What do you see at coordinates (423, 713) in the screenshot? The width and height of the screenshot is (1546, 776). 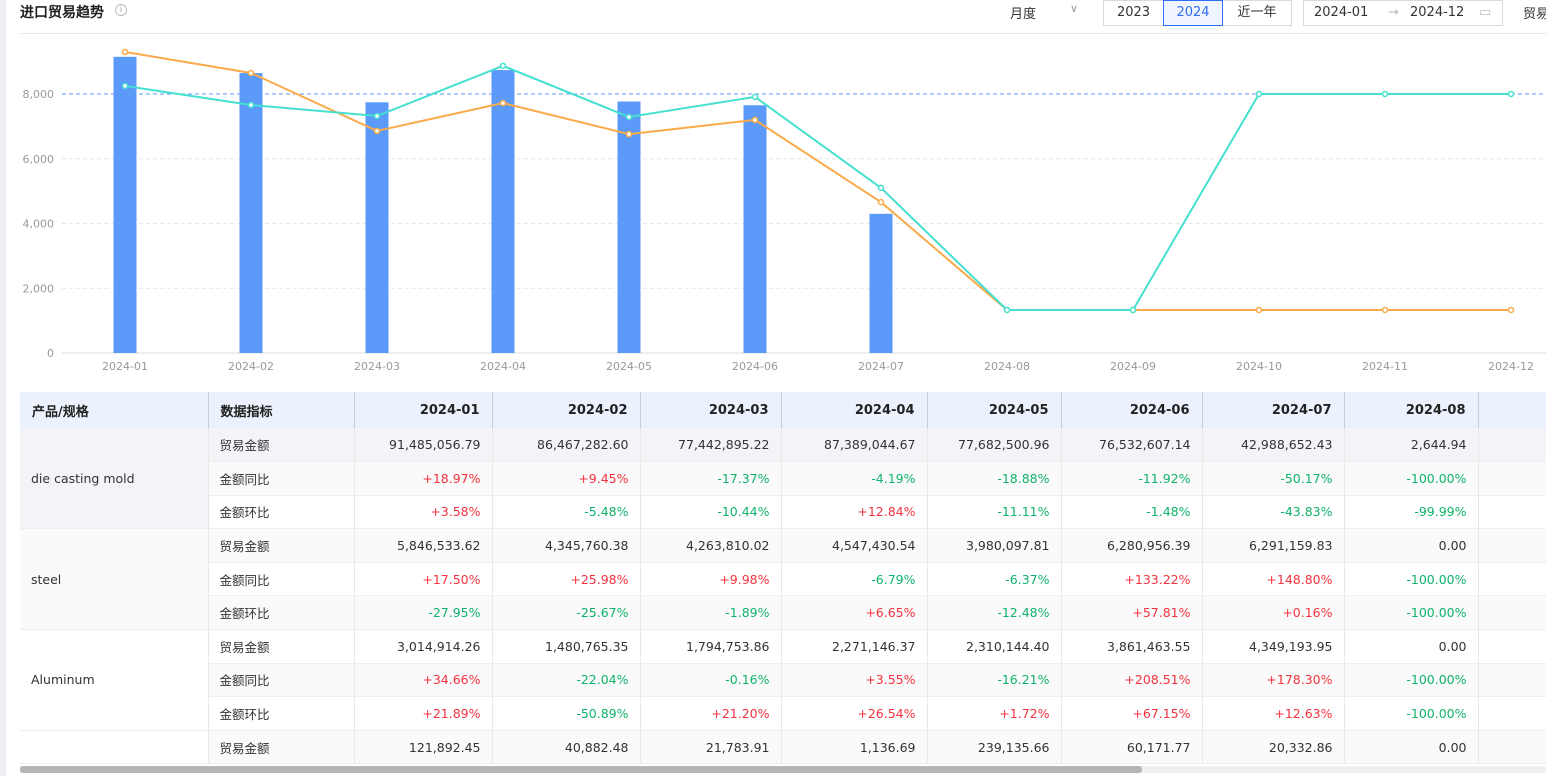 I see `value-cell: +21.89%` at bounding box center [423, 713].